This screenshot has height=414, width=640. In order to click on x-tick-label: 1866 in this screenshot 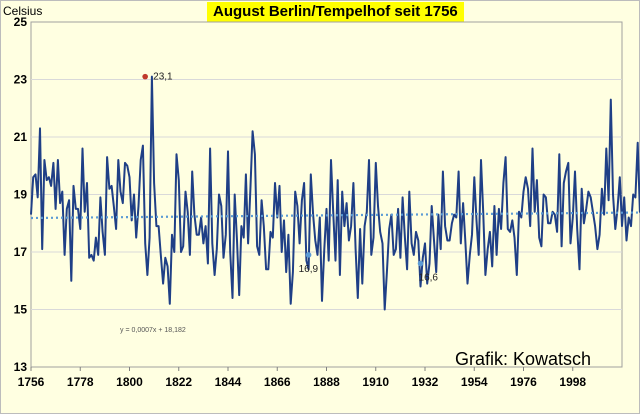, I will do `click(277, 382)`.